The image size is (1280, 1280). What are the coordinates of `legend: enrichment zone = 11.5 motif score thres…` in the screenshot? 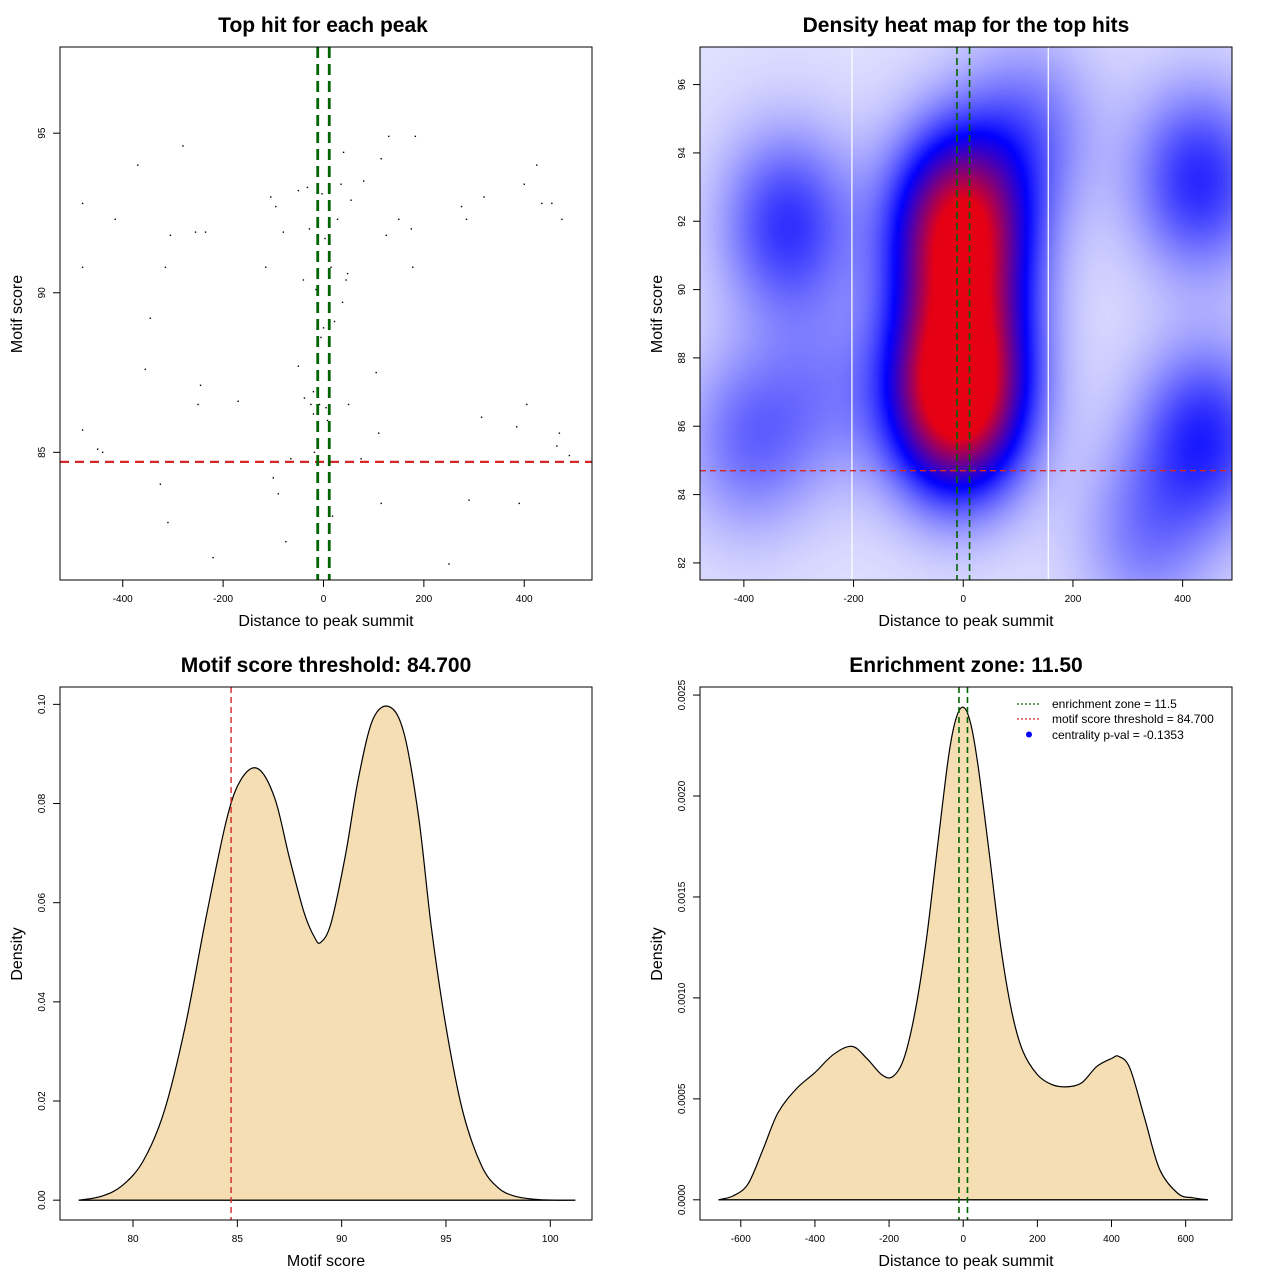 It's located at (1115, 719).